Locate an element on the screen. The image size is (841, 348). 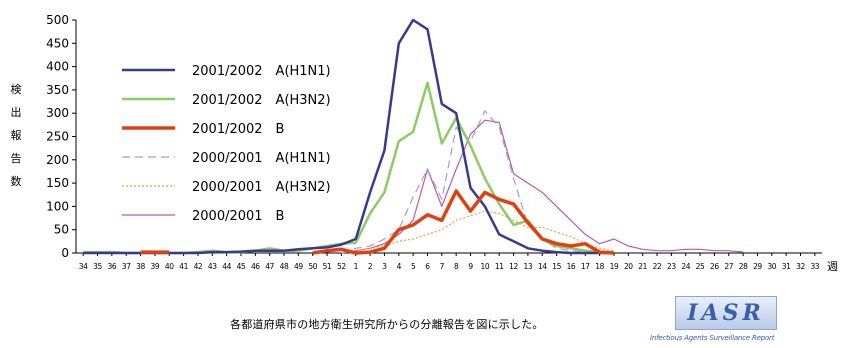
iasr-logo: IASR is located at coordinates (726, 313).